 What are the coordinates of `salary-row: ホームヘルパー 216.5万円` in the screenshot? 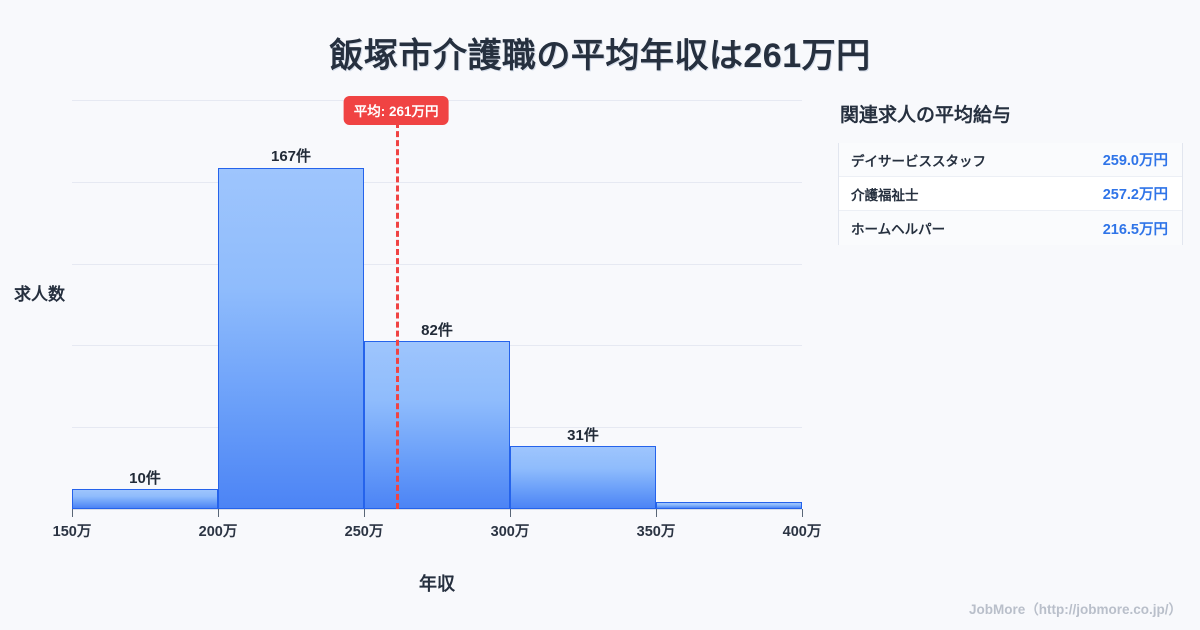 It's located at (1010, 228).